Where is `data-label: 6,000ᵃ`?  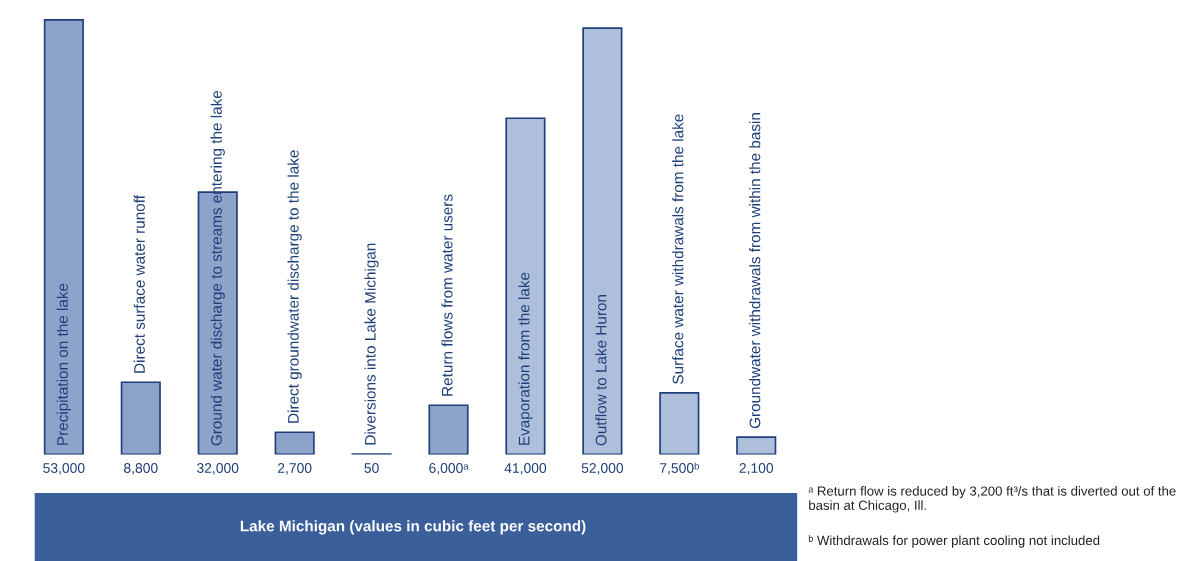
data-label: 6,000ᵃ is located at coordinates (449, 469).